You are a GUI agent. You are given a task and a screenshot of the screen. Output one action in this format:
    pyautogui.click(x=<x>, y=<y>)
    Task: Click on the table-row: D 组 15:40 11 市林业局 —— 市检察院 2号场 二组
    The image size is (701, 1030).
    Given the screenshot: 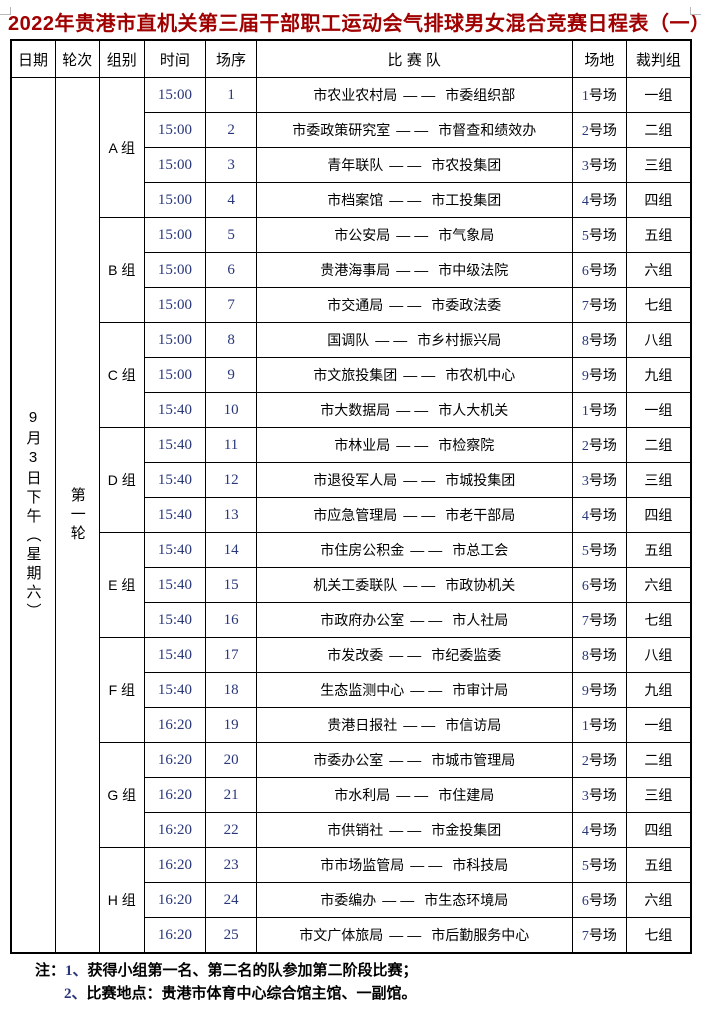 What is the action you would take?
    pyautogui.click(x=351, y=480)
    